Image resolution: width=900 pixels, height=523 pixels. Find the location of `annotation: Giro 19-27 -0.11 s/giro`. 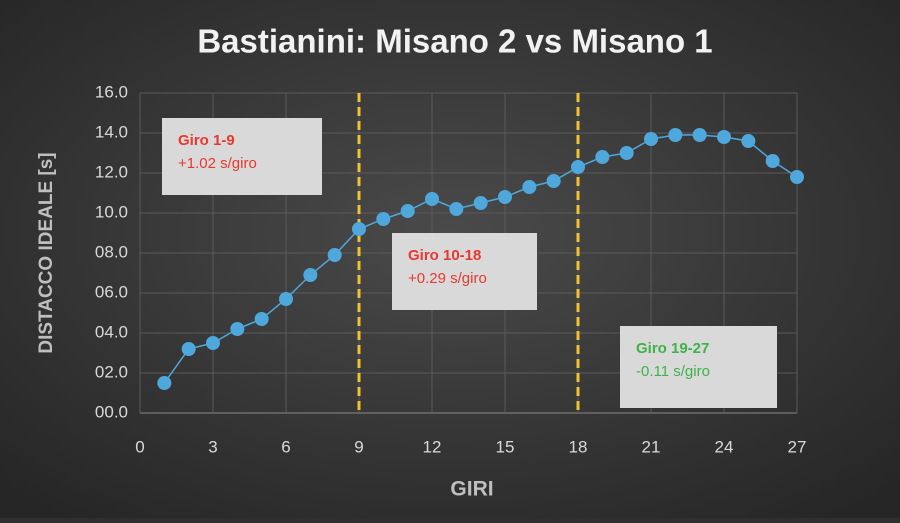

annotation: Giro 19-27 -0.11 s/giro is located at coordinates (698, 367).